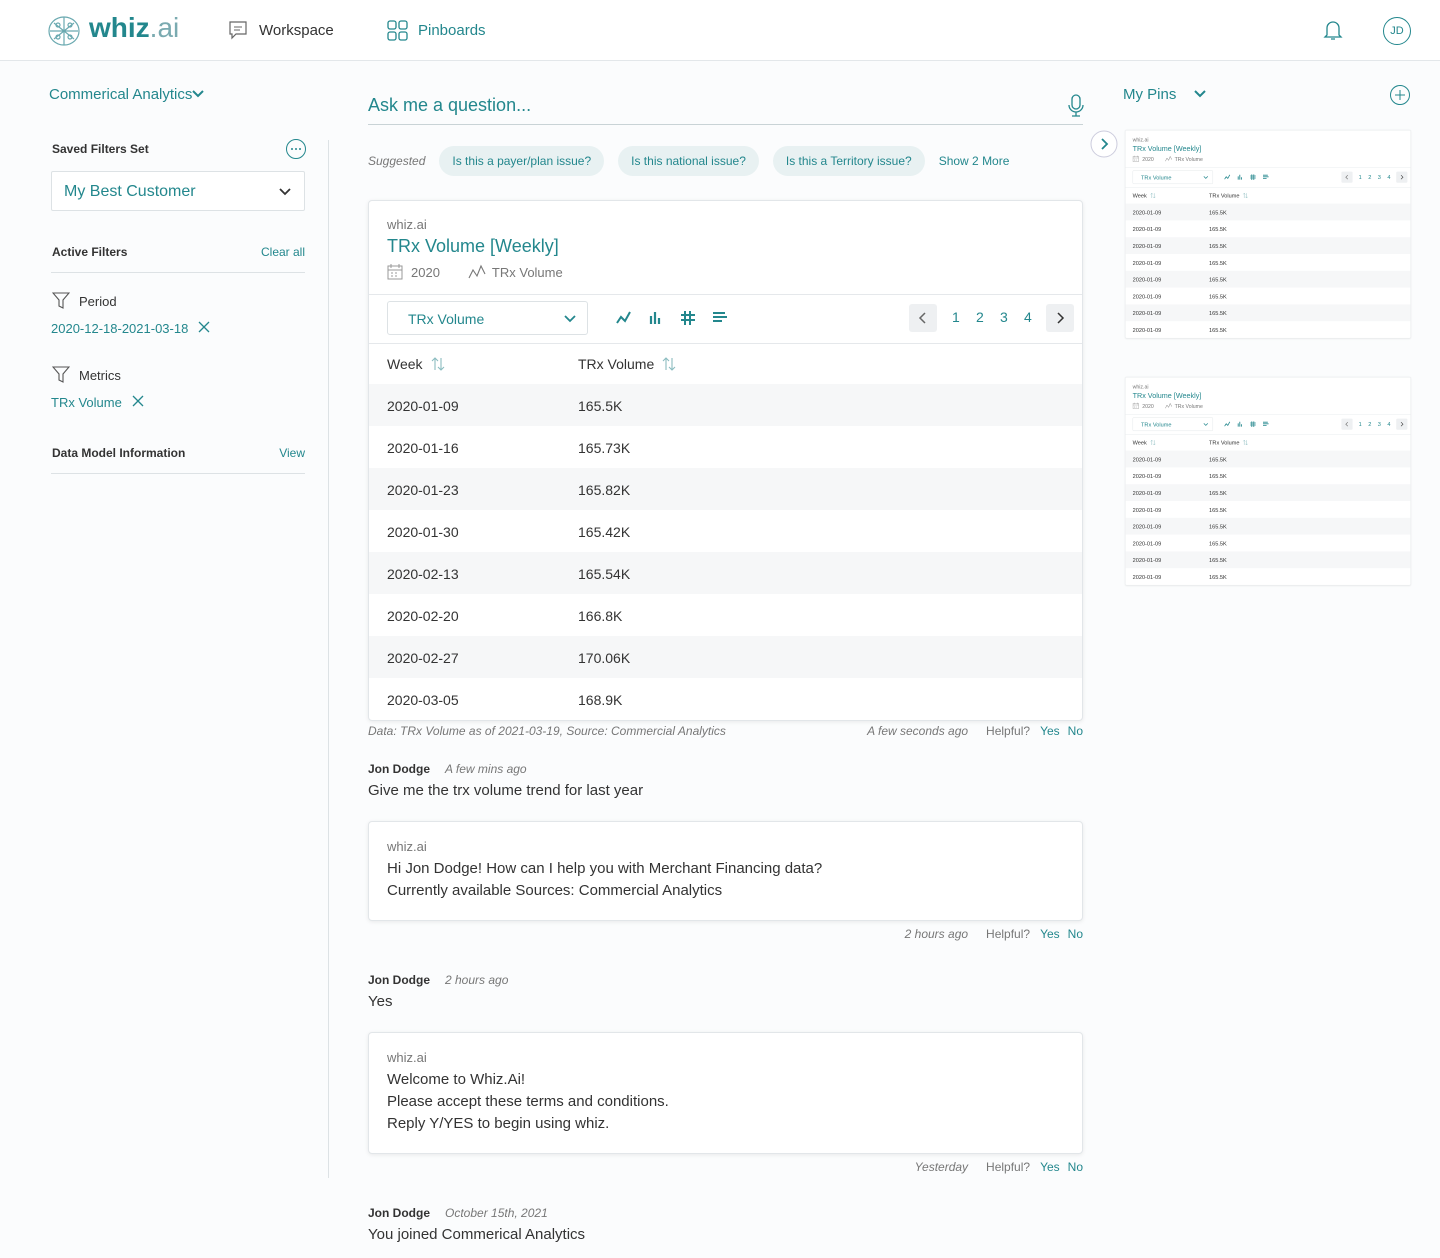 Image resolution: width=1440 pixels, height=1258 pixels. Describe the element at coordinates (1400, 95) in the screenshot. I see `add-pin` at that location.